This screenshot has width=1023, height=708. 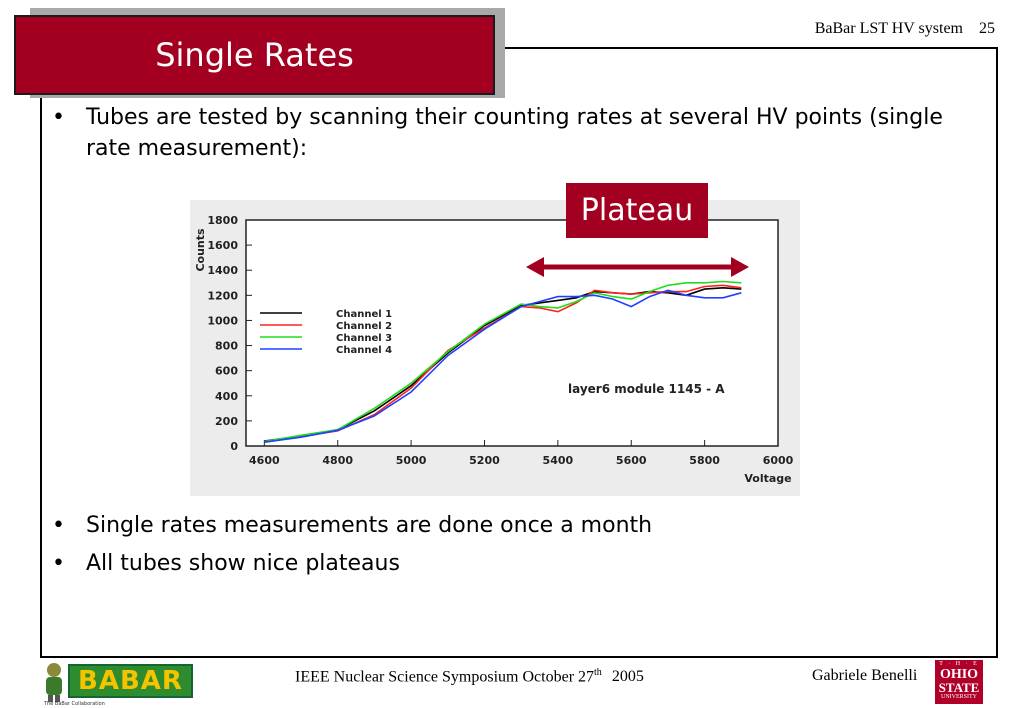 I want to click on plateau-arrow-right-head, so click(x=740, y=267).